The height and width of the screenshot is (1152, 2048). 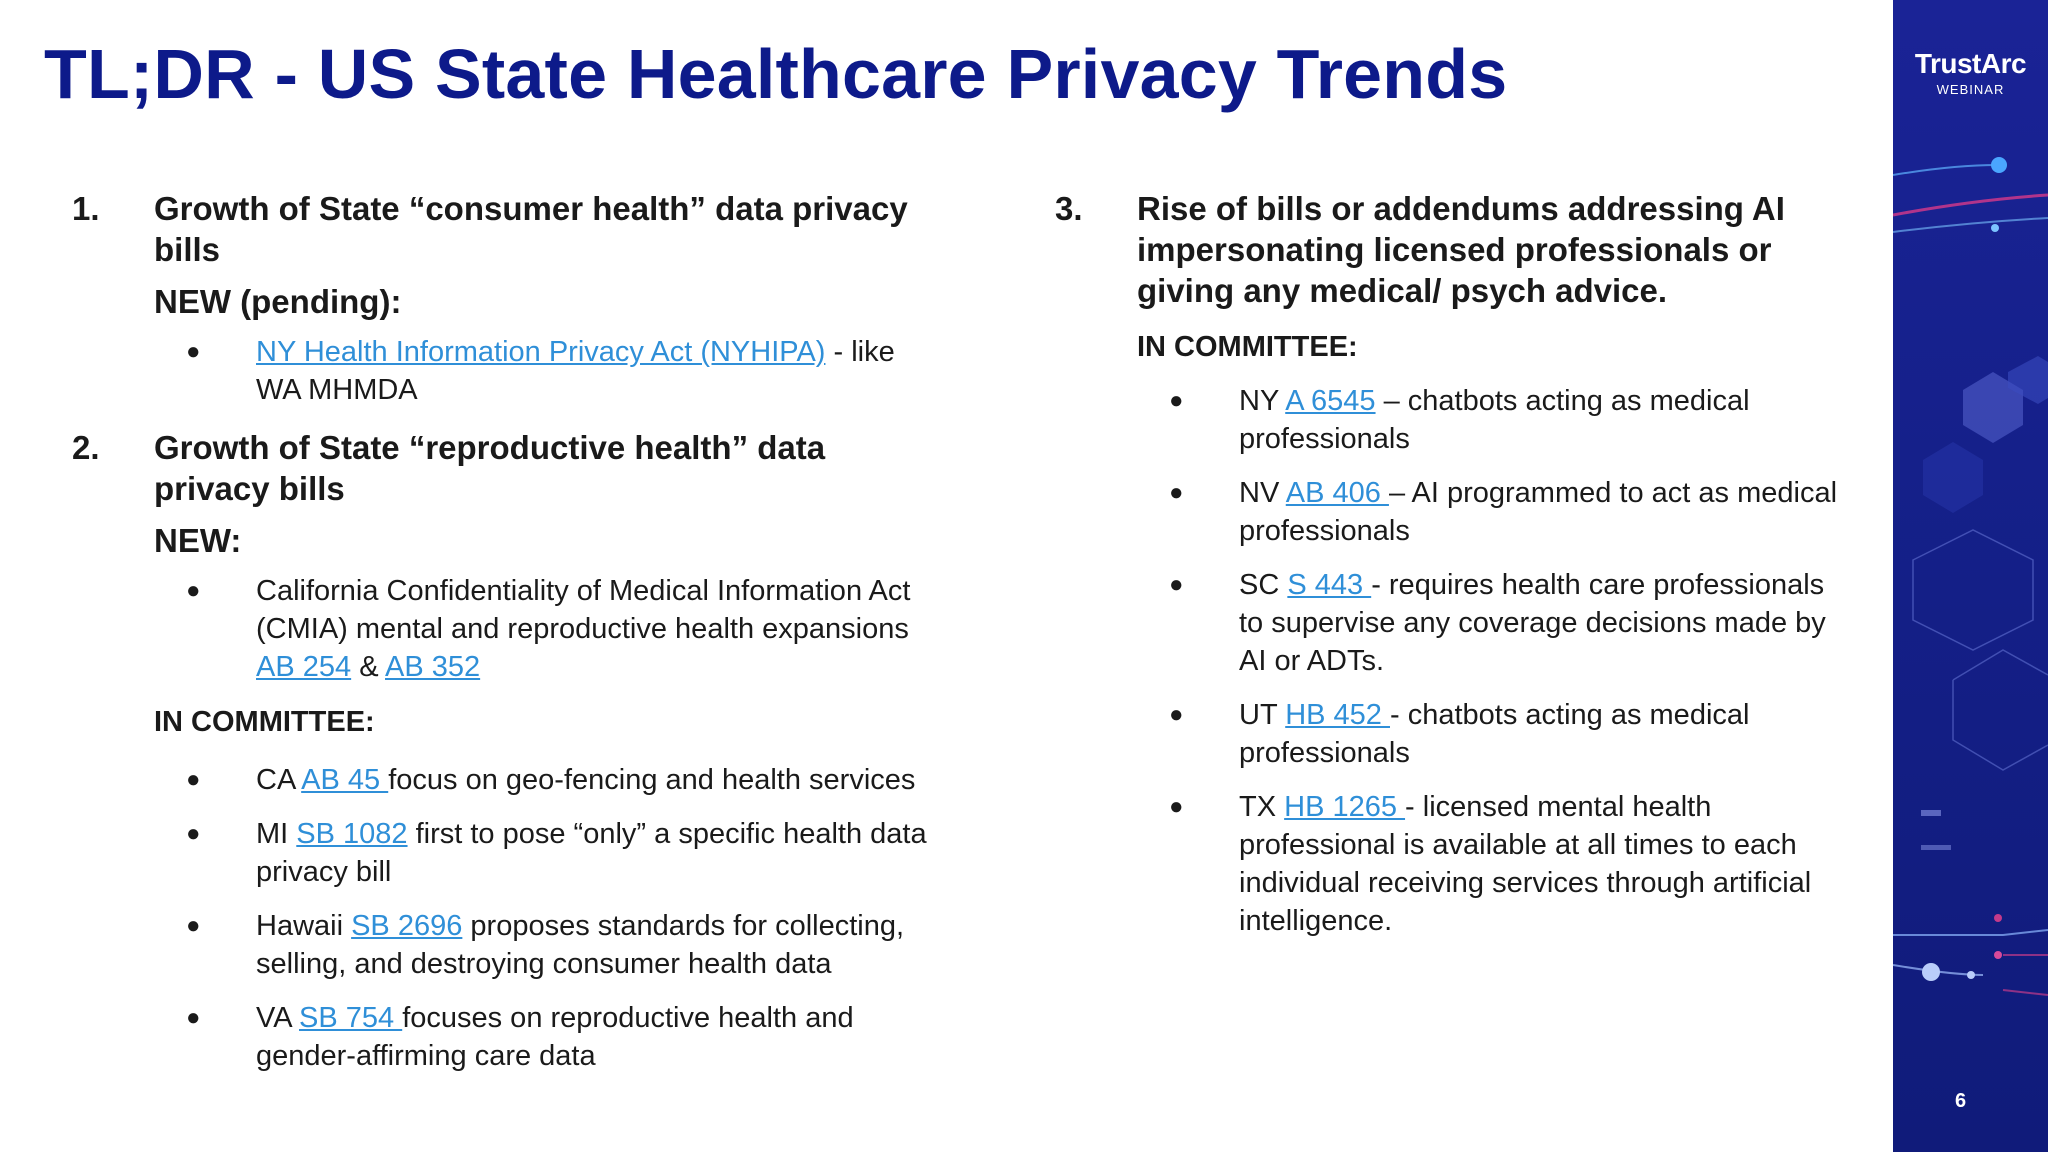 I want to click on item-number: 2., so click(x=86, y=447).